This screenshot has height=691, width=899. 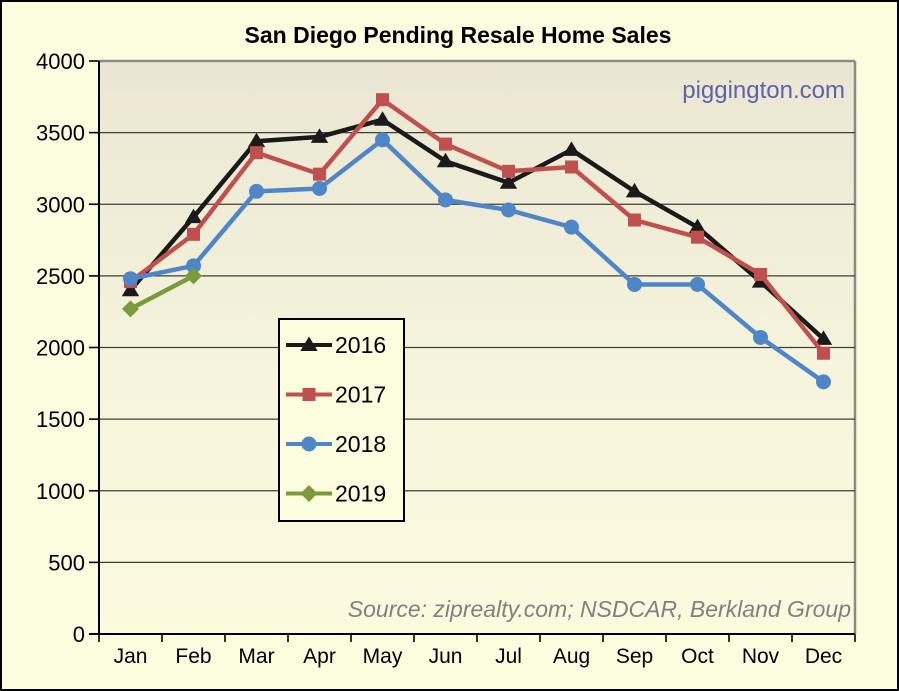 What do you see at coordinates (823, 656) in the screenshot?
I see `x-tick-label: Dec` at bounding box center [823, 656].